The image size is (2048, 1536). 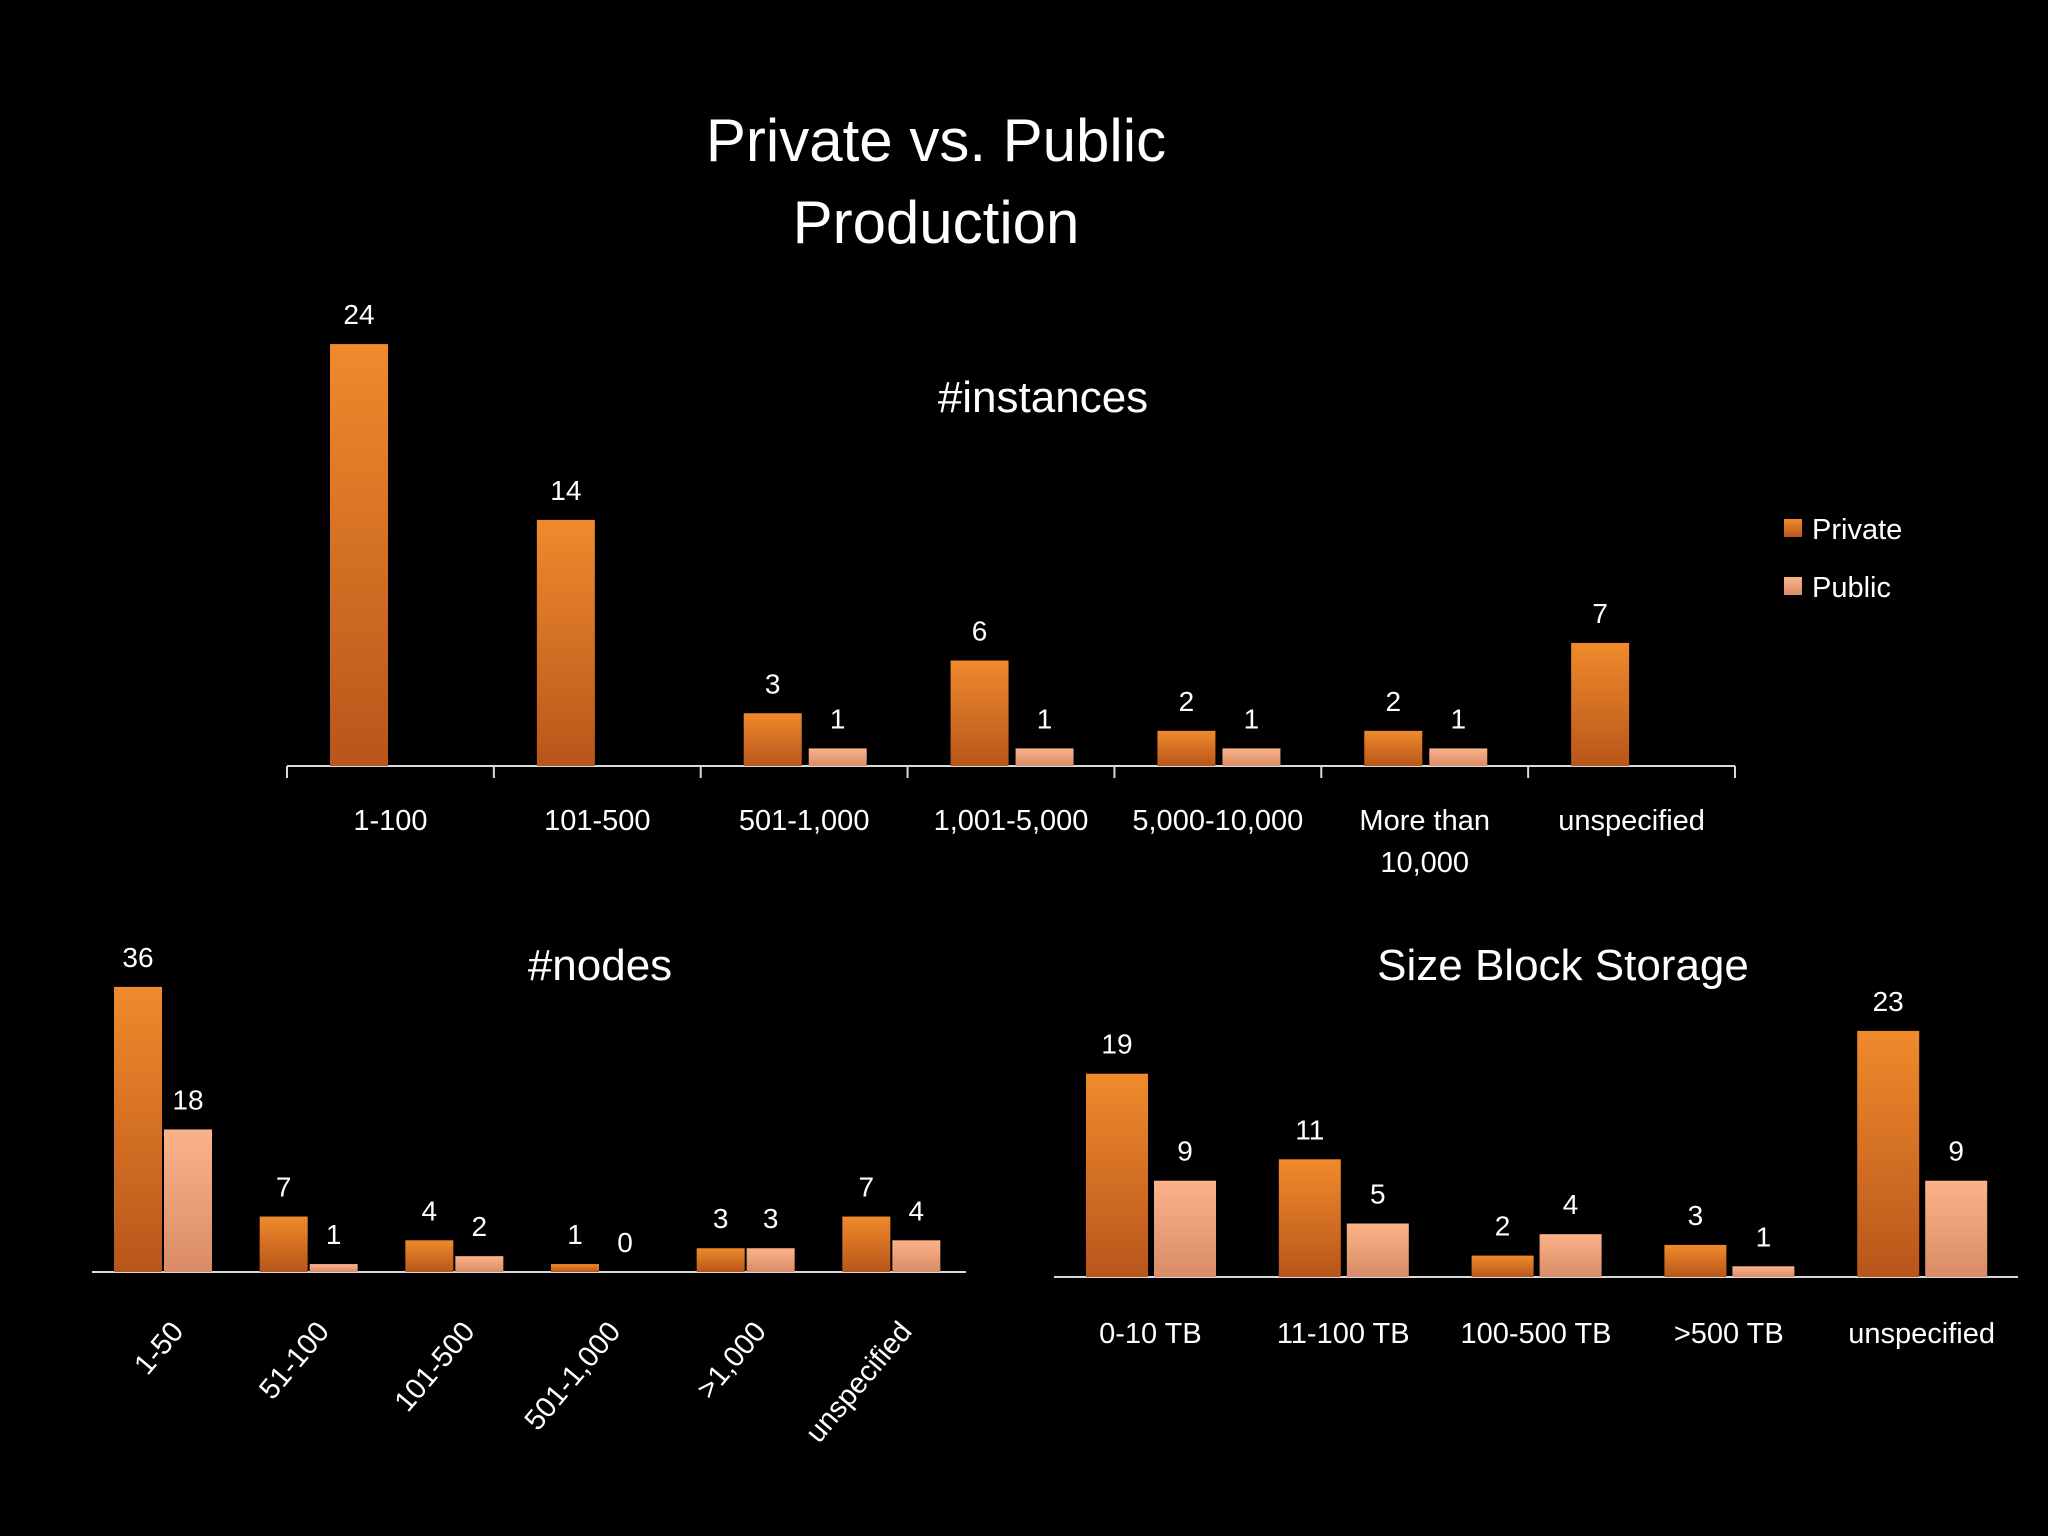 I want to click on legend-label-private: Private, so click(x=1857, y=530).